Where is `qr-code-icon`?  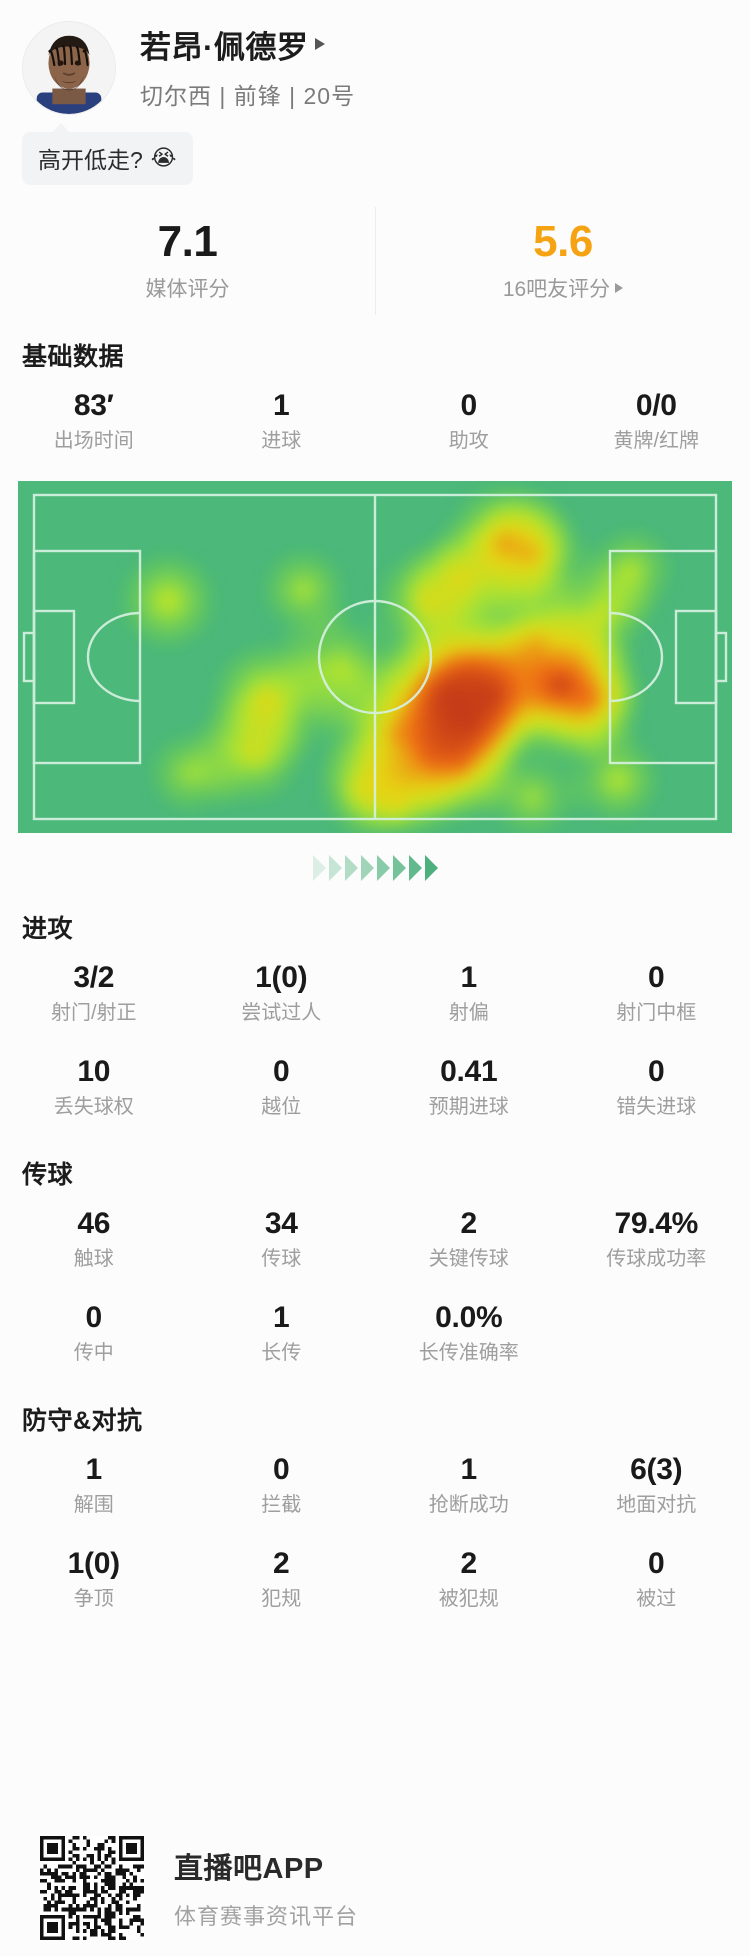
qr-code-icon is located at coordinates (92, 1888).